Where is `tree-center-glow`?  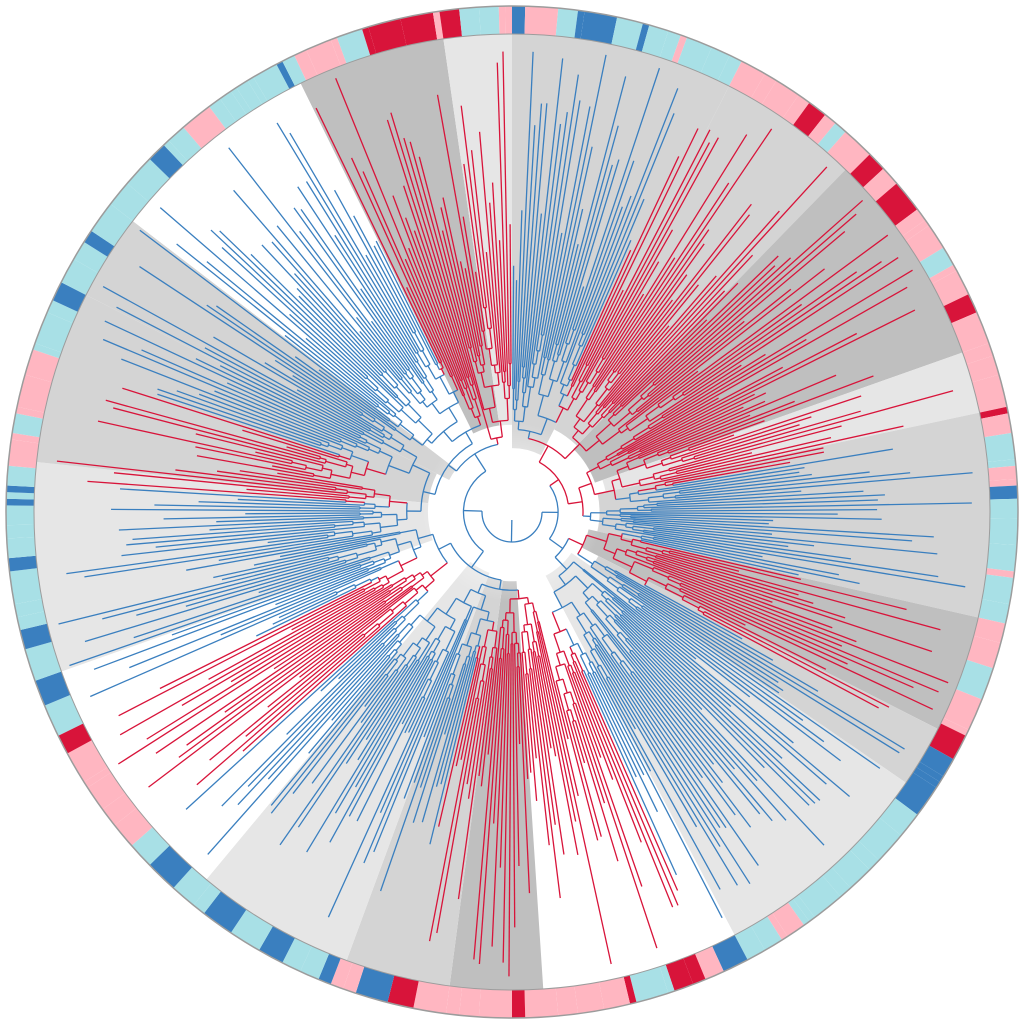 tree-center-glow is located at coordinates (512, 512).